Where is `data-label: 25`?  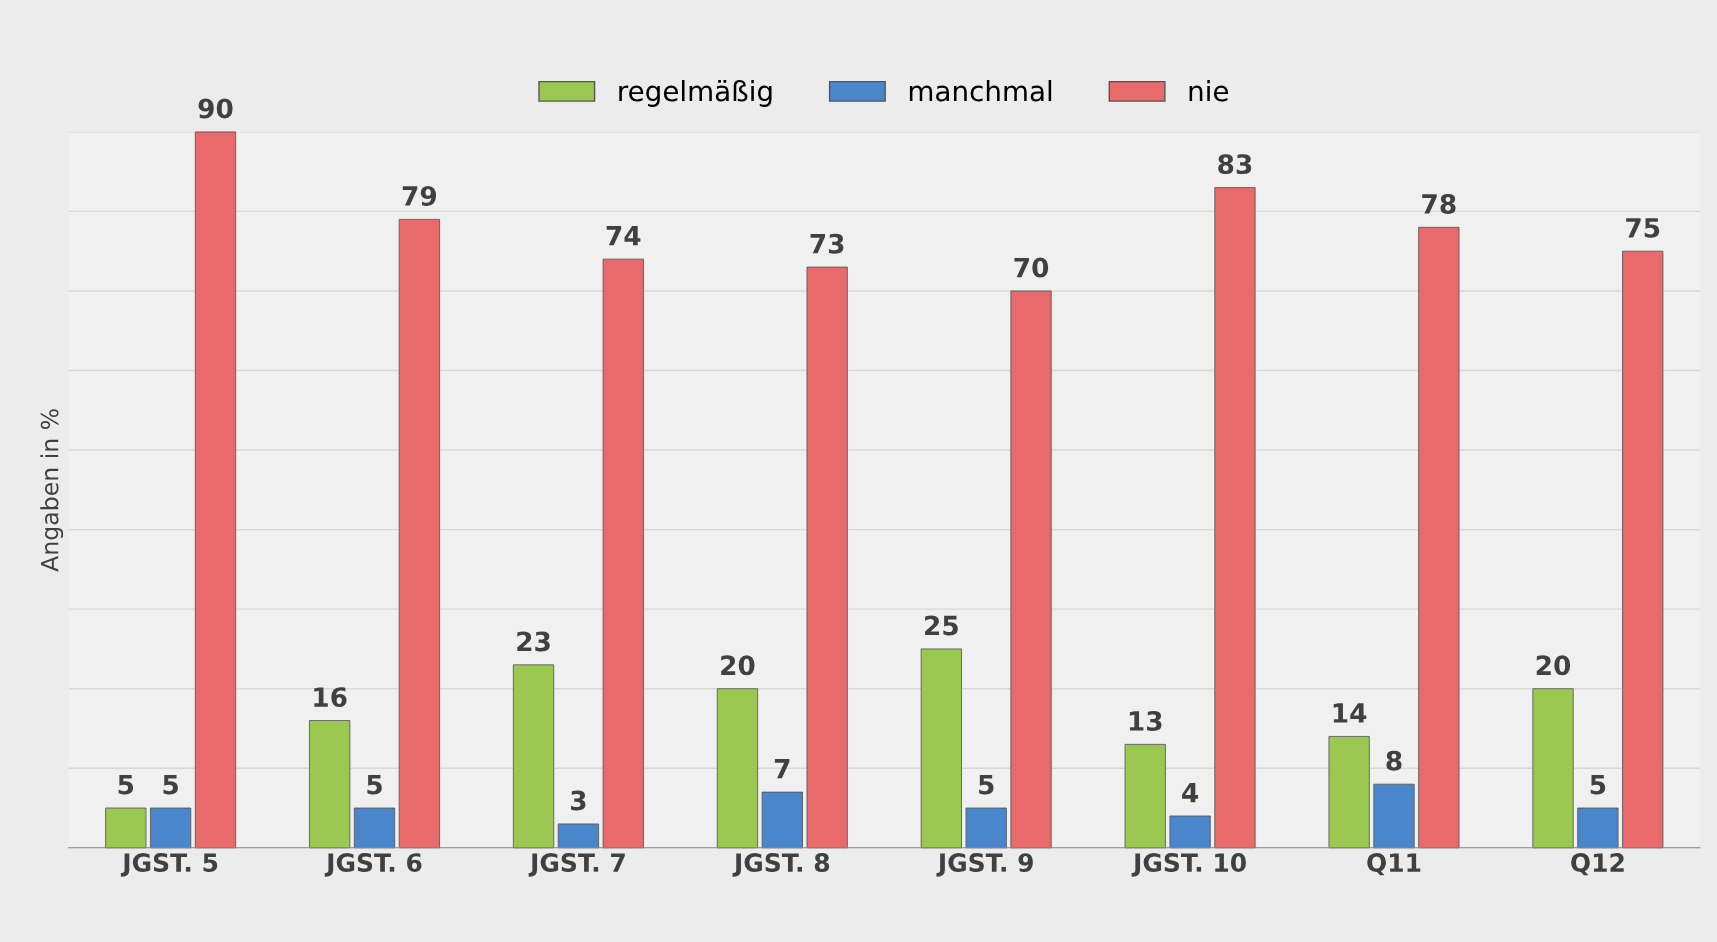
data-label: 25 is located at coordinates (941, 625).